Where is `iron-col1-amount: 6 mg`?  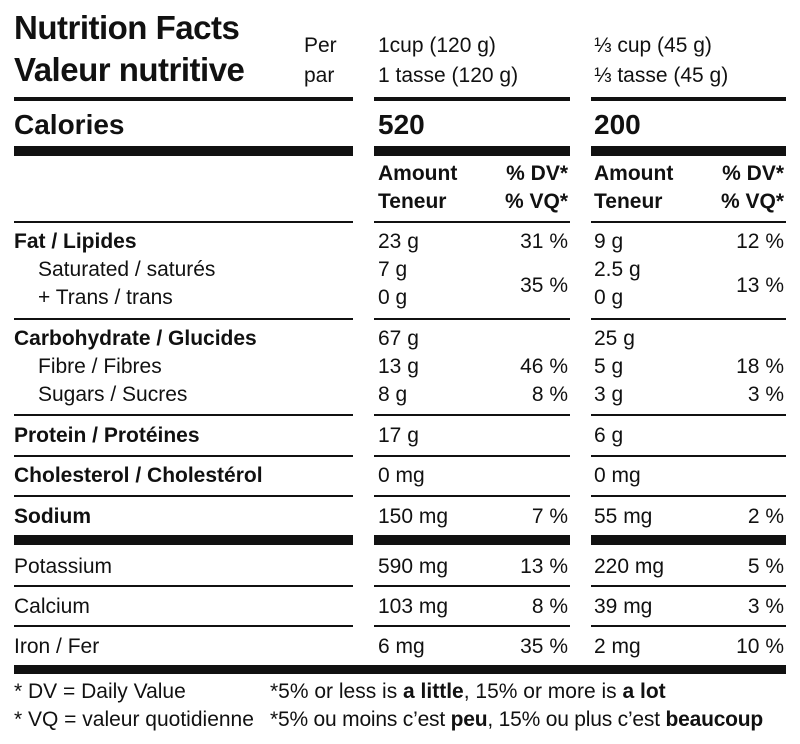 iron-col1-amount: 6 mg is located at coordinates (401, 646).